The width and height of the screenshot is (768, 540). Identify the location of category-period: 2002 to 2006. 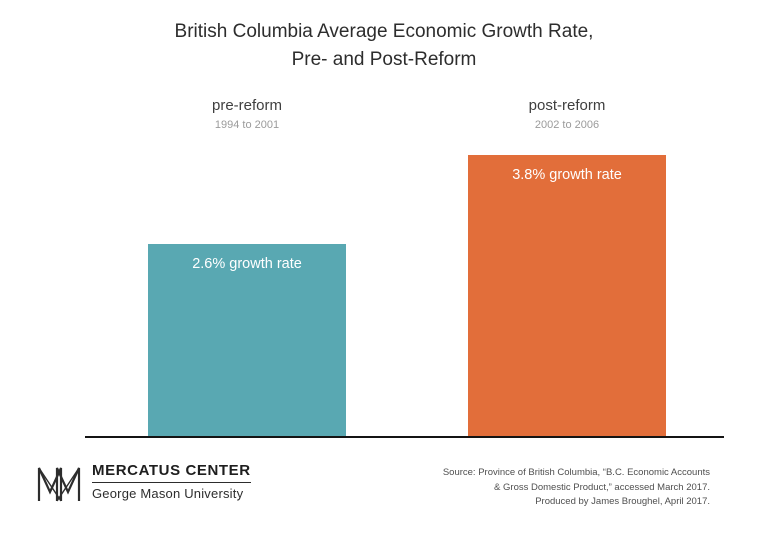
(567, 125).